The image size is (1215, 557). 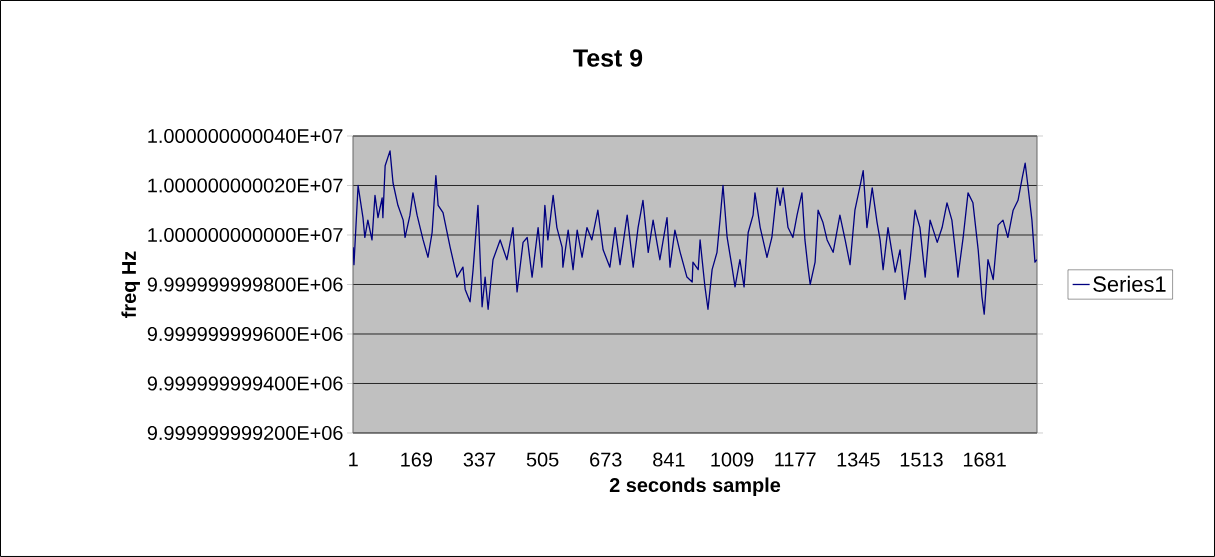 What do you see at coordinates (984, 459) in the screenshot?
I see `x-tick-label: 1681` at bounding box center [984, 459].